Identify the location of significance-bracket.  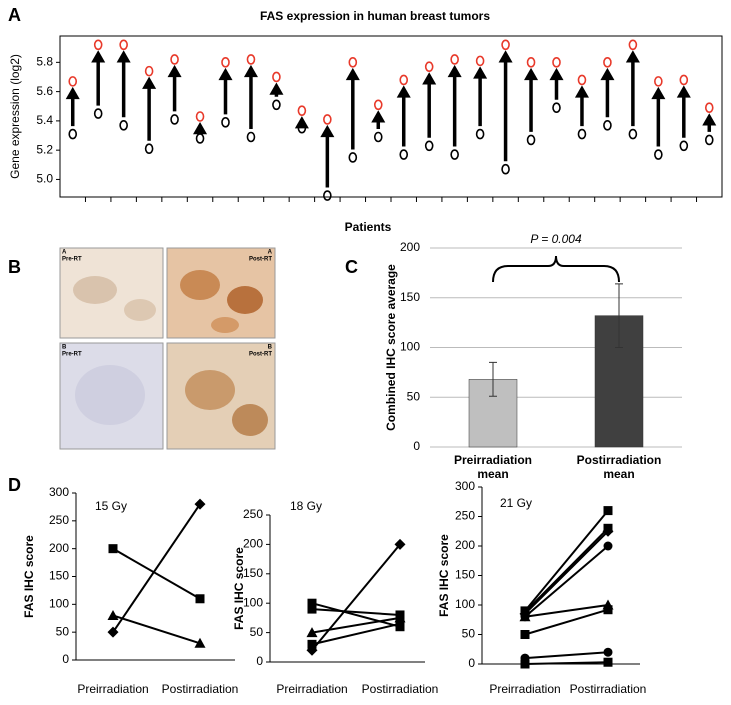
(556, 269).